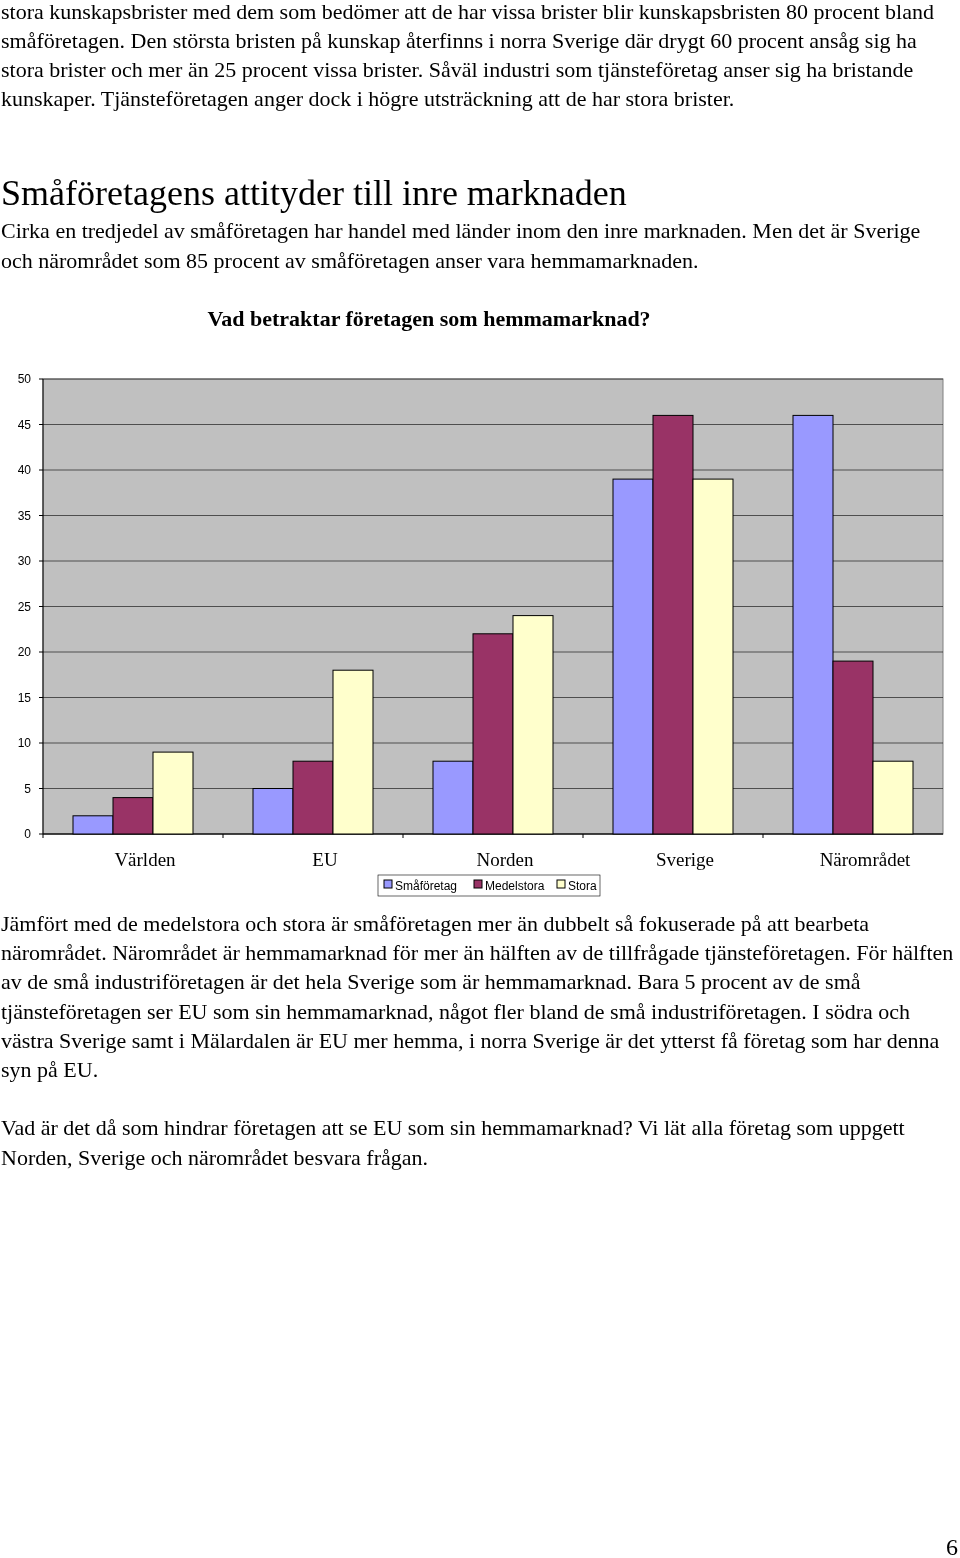 This screenshot has width=960, height=1558. Describe the element at coordinates (24, 697) in the screenshot. I see `y-tick-label: 15` at that location.